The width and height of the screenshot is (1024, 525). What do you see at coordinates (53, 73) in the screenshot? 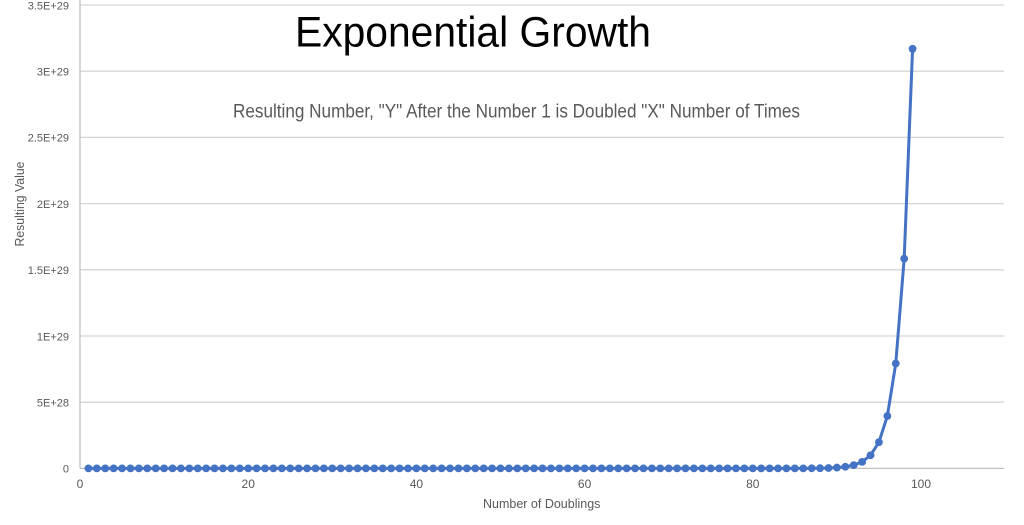
I see `svg-text: 3E+29` at bounding box center [53, 73].